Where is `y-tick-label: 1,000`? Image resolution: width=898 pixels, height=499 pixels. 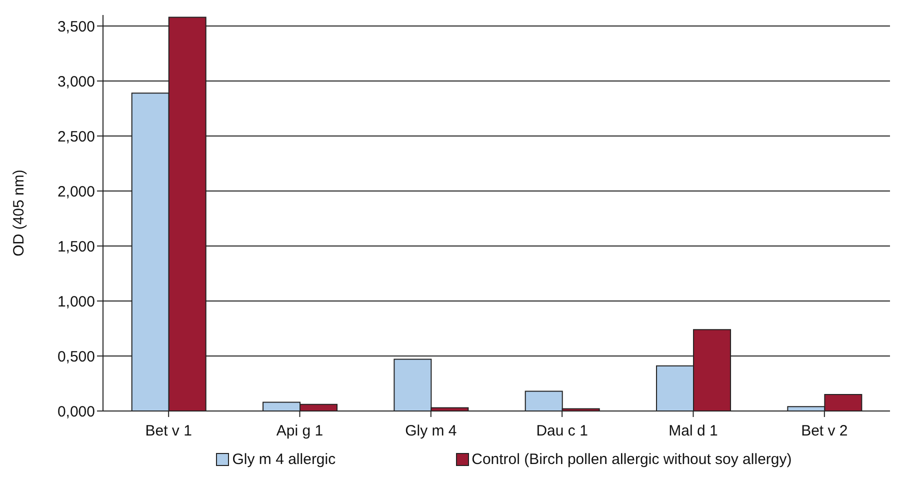
y-tick-label: 1,000 is located at coordinates (76, 301).